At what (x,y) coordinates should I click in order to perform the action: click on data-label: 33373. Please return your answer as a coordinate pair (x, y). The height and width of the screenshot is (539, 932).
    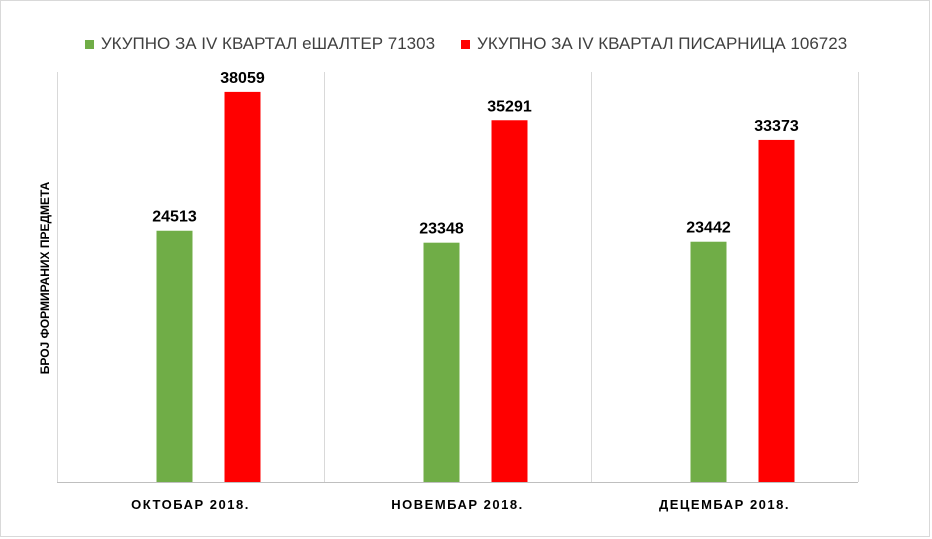
    Looking at the image, I should click on (776, 126).